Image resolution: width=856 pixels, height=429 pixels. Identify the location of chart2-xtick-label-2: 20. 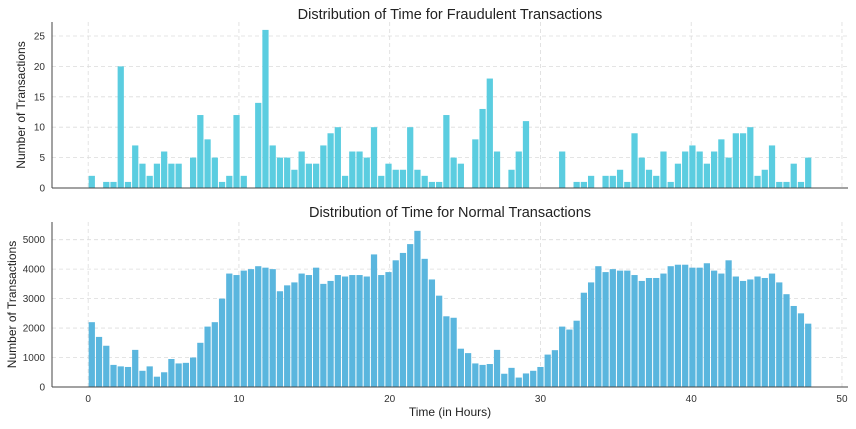
(390, 399).